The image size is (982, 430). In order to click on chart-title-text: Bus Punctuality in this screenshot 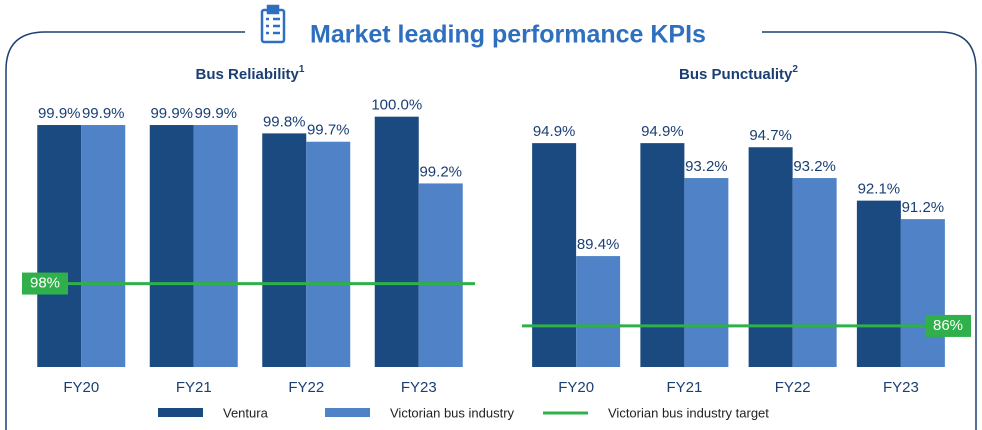, I will do `click(736, 74)`.